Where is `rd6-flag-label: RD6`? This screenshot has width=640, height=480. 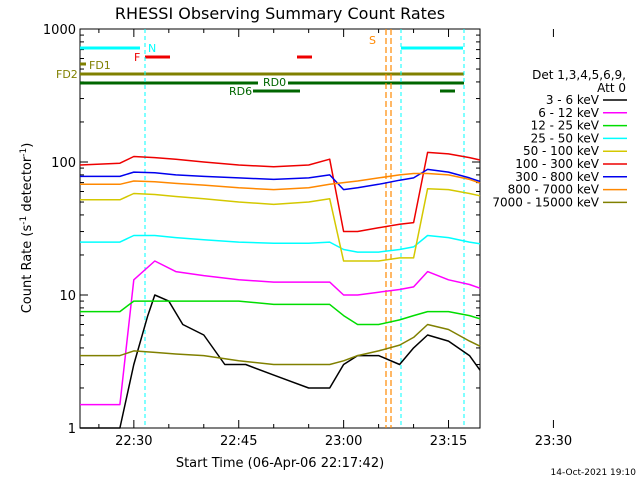
rd6-flag-label: RD6 is located at coordinates (240, 91).